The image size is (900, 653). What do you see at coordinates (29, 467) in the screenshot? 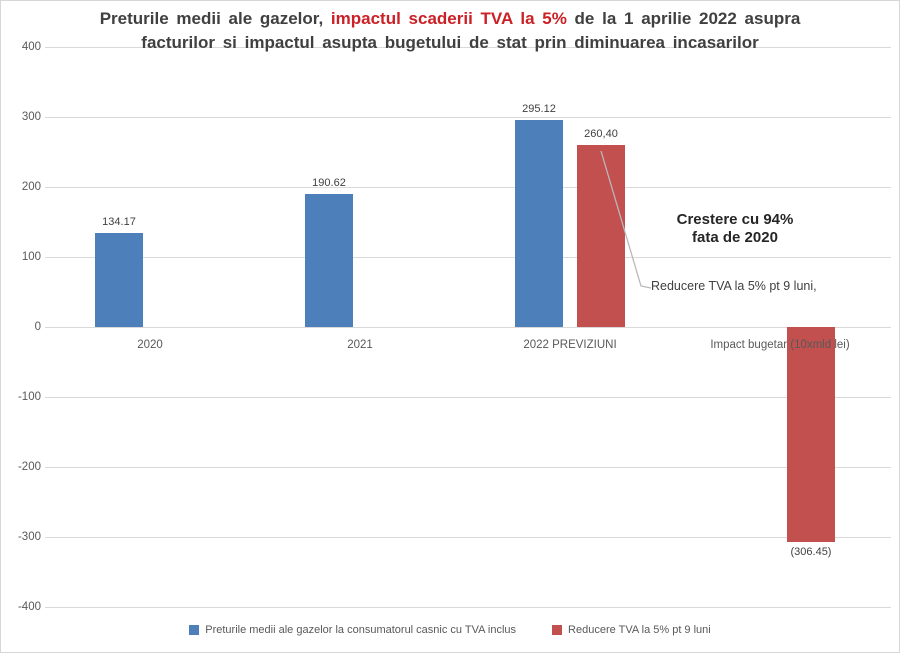
I see `y-axis-tick-label: -200` at bounding box center [29, 467].